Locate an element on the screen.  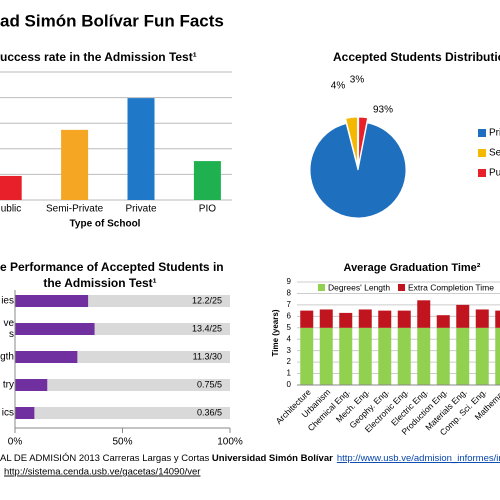
chart-title: Accepted Students Distribution is located at coordinates (416, 57).